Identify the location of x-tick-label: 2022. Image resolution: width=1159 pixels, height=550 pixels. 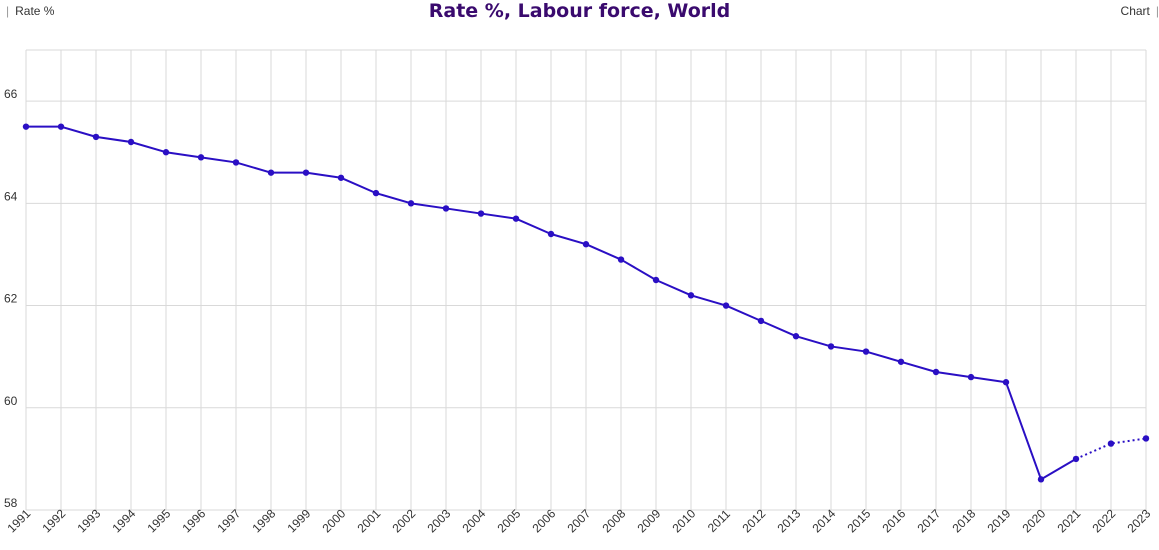
(1104, 520).